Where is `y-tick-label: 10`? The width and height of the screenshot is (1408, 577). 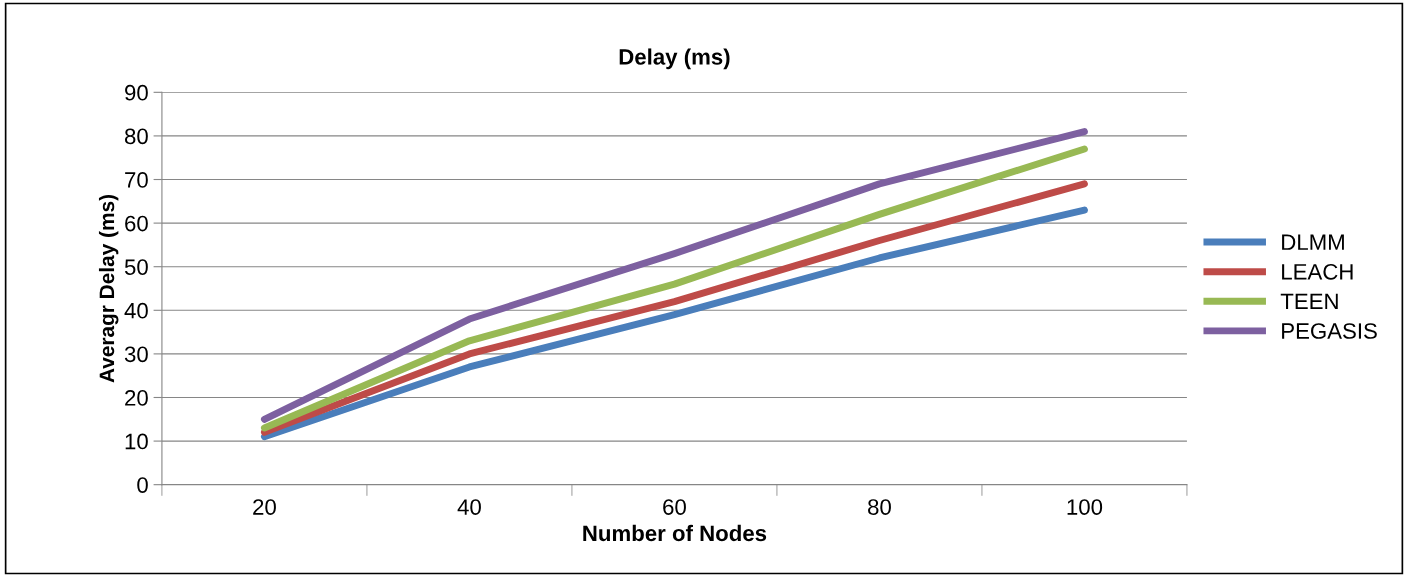
y-tick-label: 10 is located at coordinates (136, 441).